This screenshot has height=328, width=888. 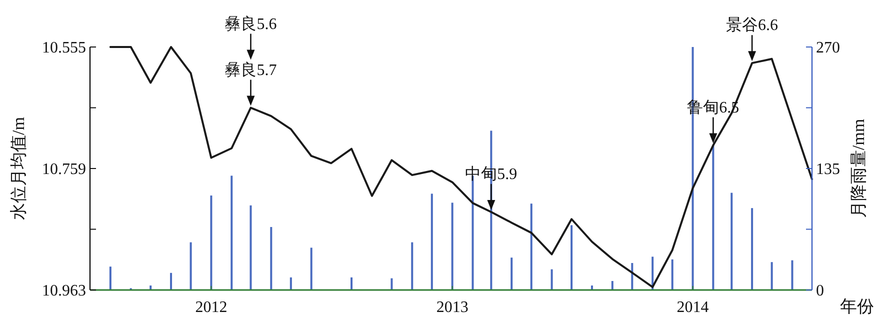 I want to click on x-tick-label: 2014, so click(x=692, y=307).